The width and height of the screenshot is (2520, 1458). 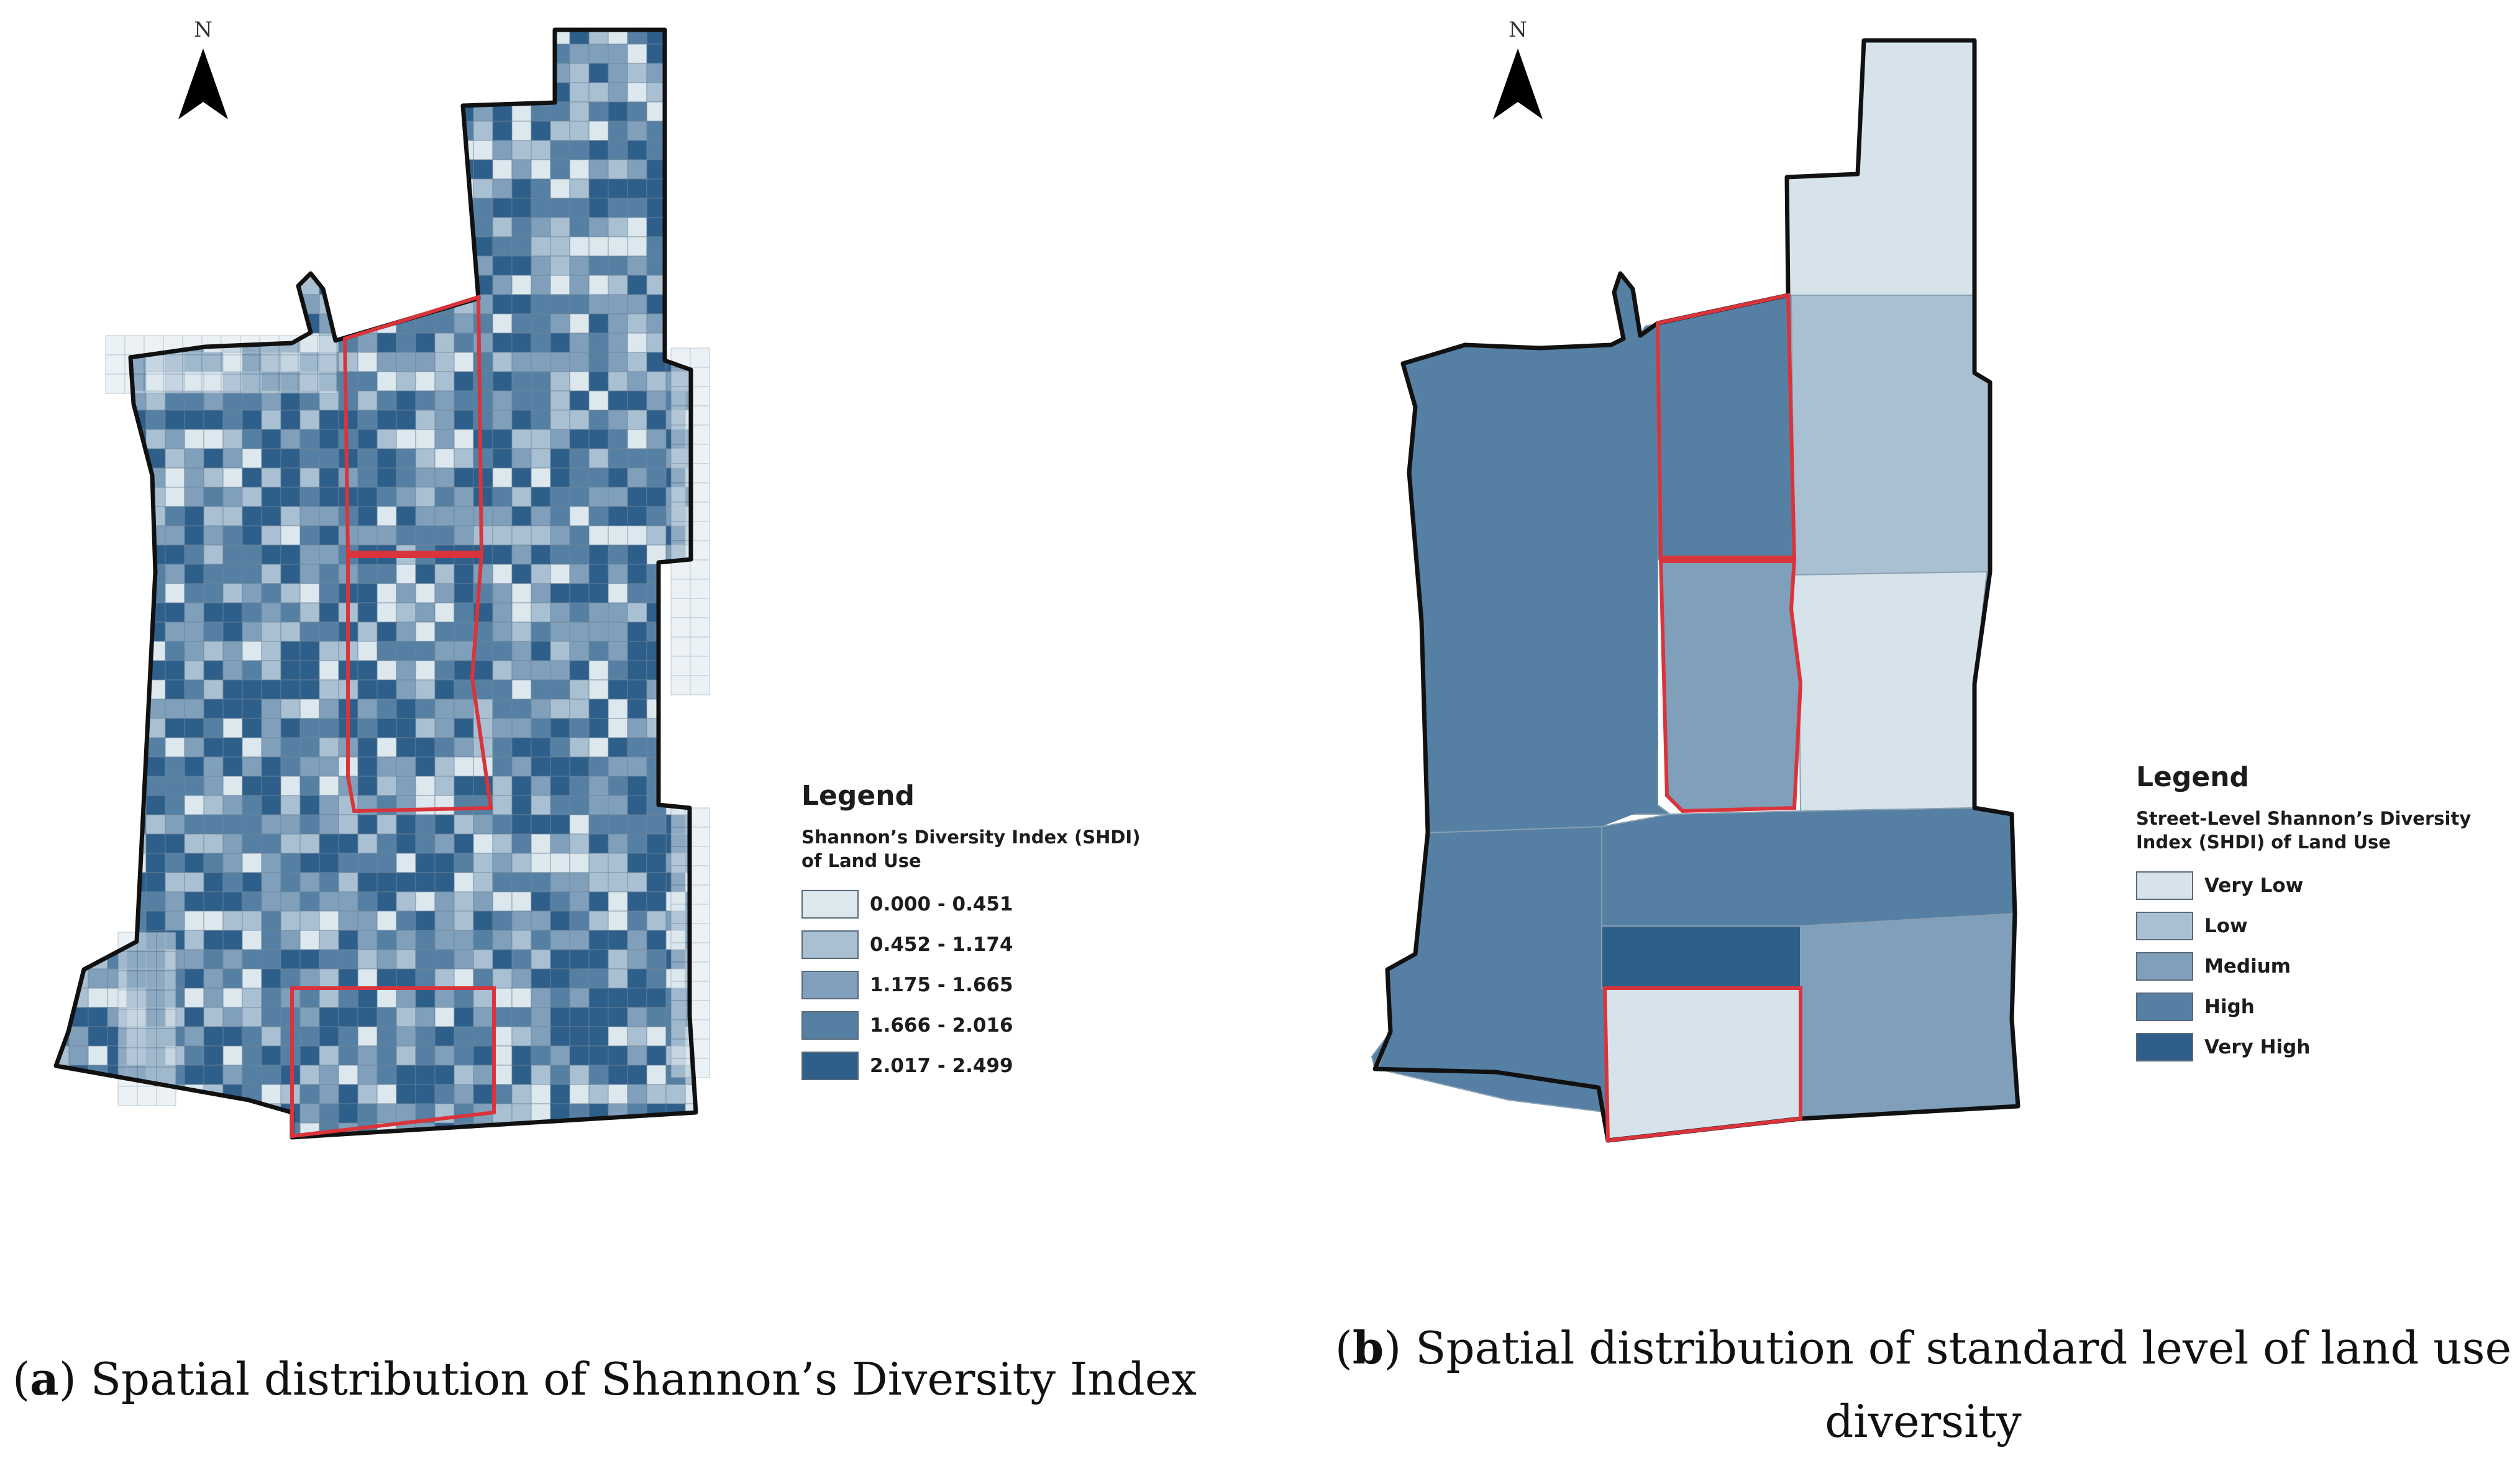 What do you see at coordinates (941, 903) in the screenshot?
I see `legend-label: 0.000 - 0.451` at bounding box center [941, 903].